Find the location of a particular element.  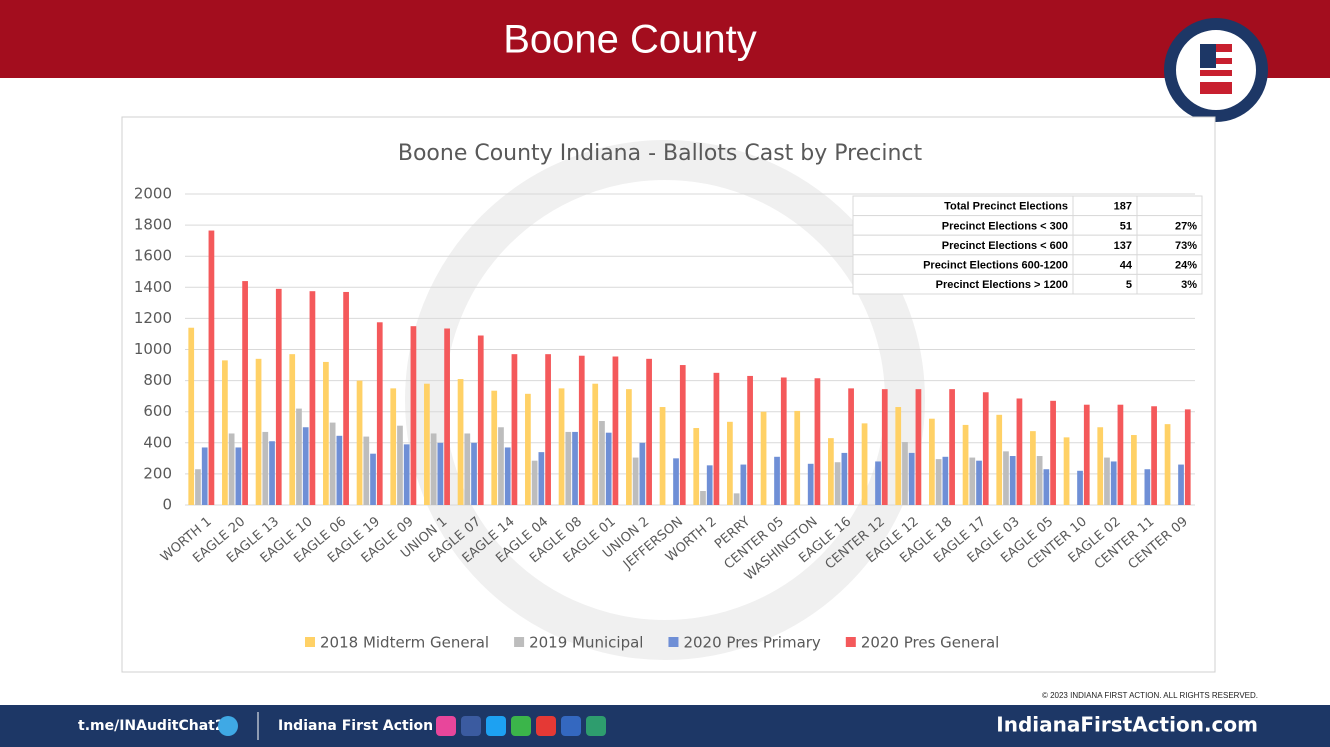

chat-link: t.me/INAuditChat2 is located at coordinates (151, 726).